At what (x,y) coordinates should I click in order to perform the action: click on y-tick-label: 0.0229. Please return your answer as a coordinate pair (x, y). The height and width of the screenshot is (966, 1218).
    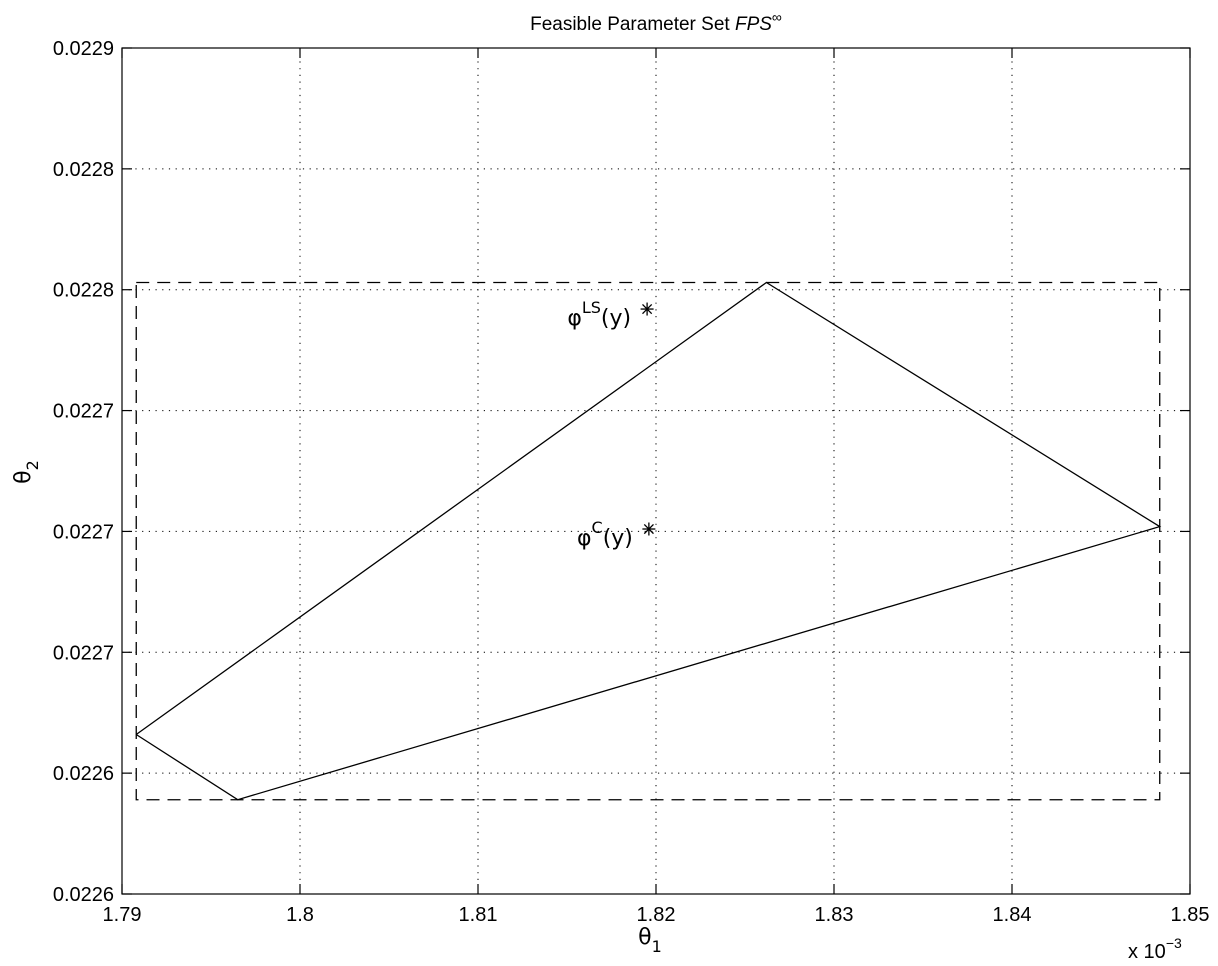
    Looking at the image, I should click on (83, 49).